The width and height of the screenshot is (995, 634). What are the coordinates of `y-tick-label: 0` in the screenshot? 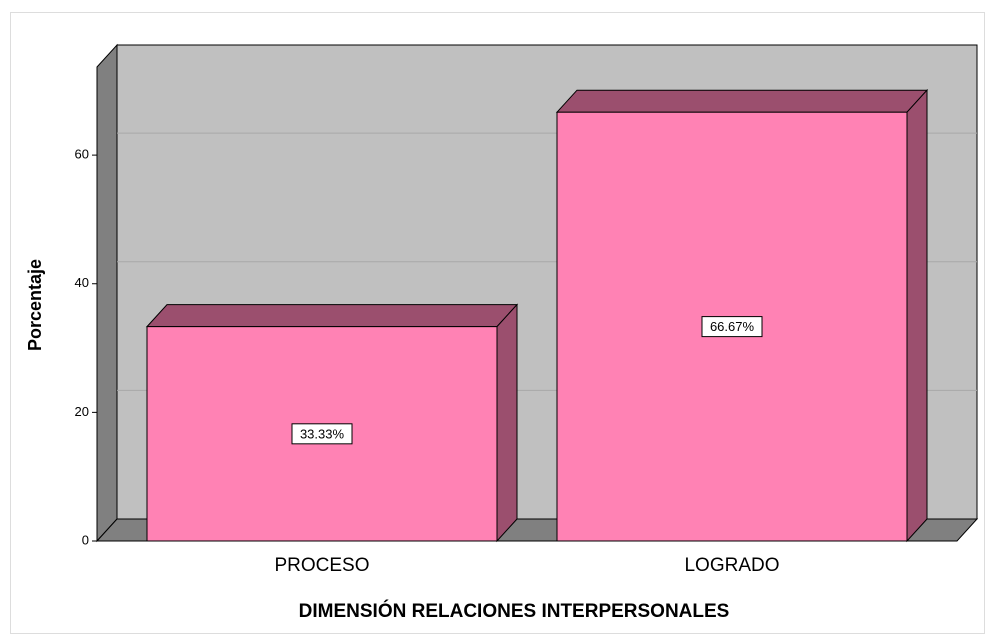 It's located at (85, 539).